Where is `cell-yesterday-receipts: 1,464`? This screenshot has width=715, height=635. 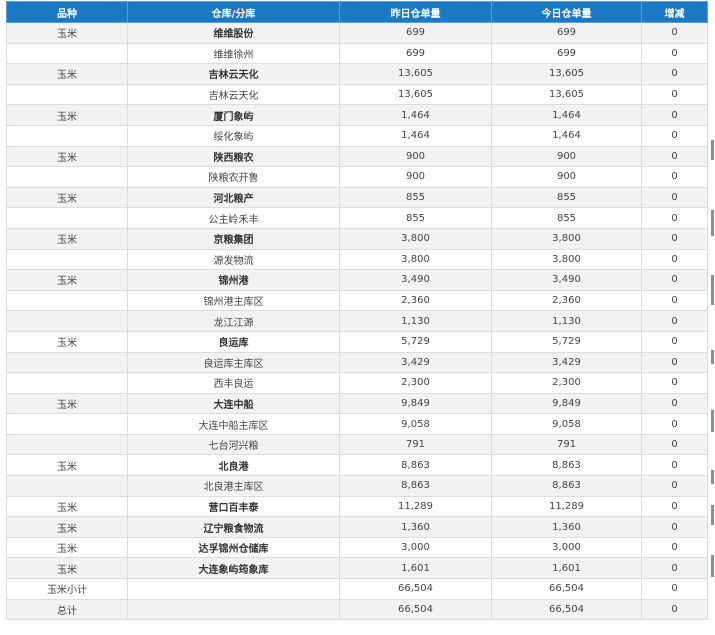
cell-yesterday-receipts: 1,464 is located at coordinates (416, 135).